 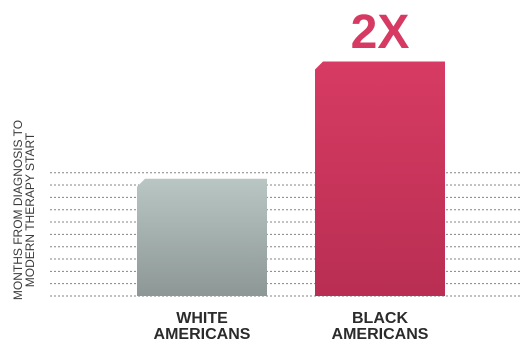 What do you see at coordinates (18, 210) in the screenshot?
I see `y-axis-title-line: MONTHS FROM DIAGNOSIS TO` at bounding box center [18, 210].